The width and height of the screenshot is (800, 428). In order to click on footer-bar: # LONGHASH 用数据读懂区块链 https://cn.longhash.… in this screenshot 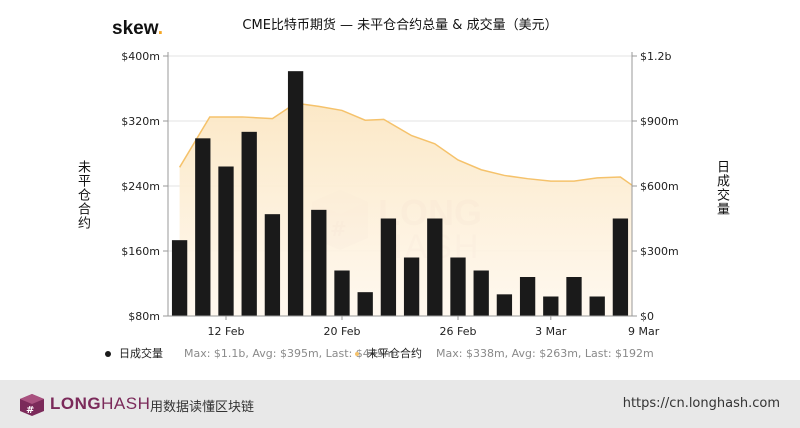, I will do `click(400, 404)`.